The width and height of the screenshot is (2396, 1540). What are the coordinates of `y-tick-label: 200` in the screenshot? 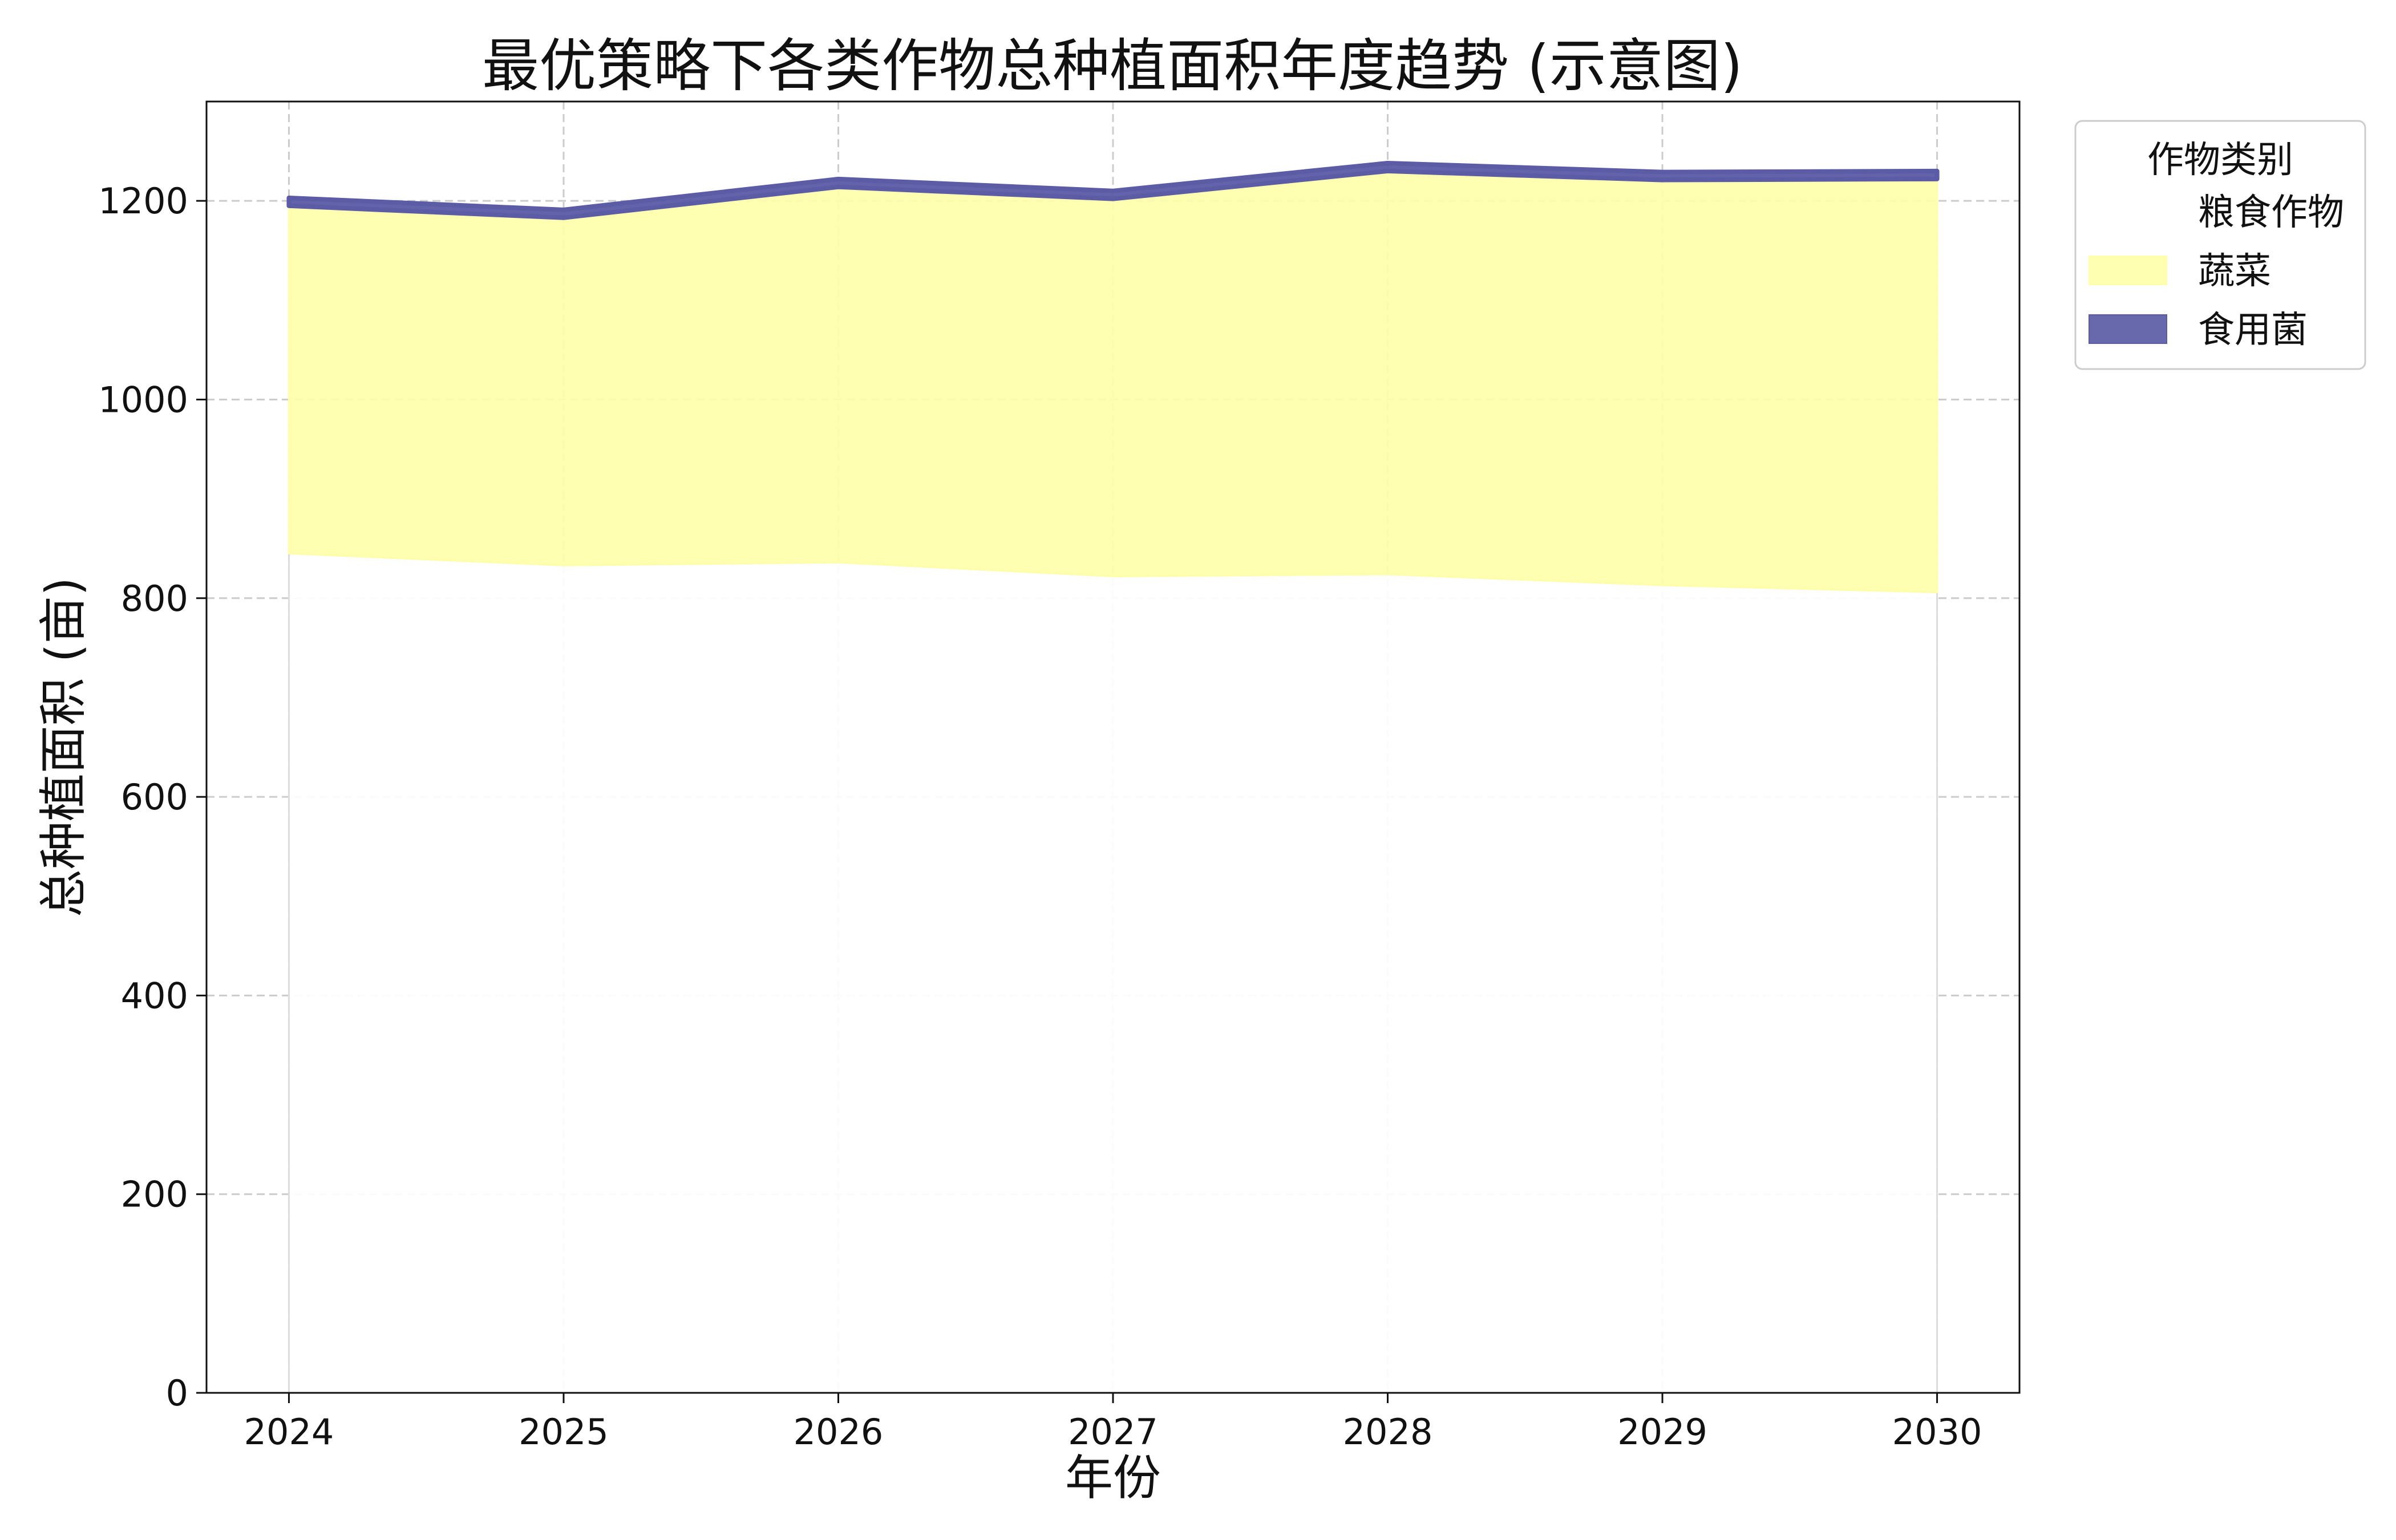 It's located at (154, 1195).